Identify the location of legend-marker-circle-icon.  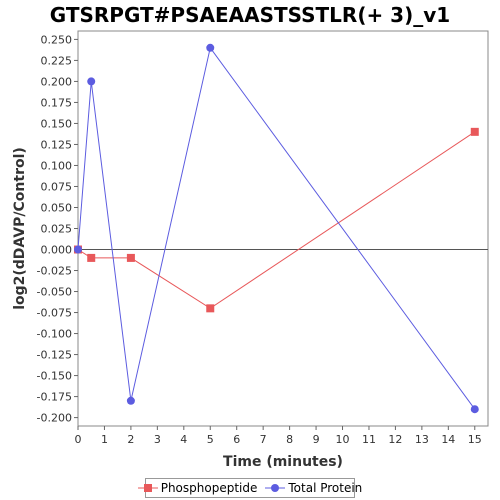
(275, 488).